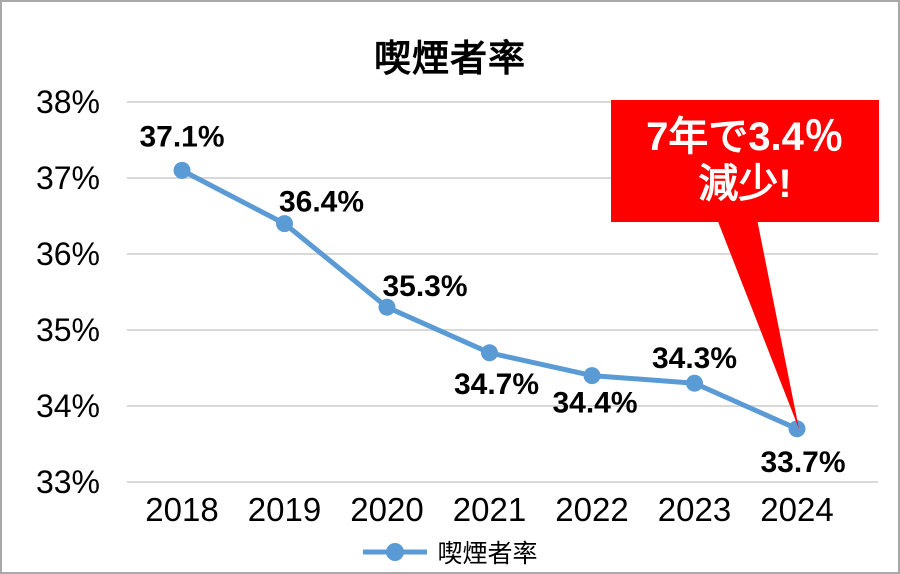 The image size is (900, 574). Describe the element at coordinates (68, 330) in the screenshot. I see `y-axis-tick-label: 35%` at that location.